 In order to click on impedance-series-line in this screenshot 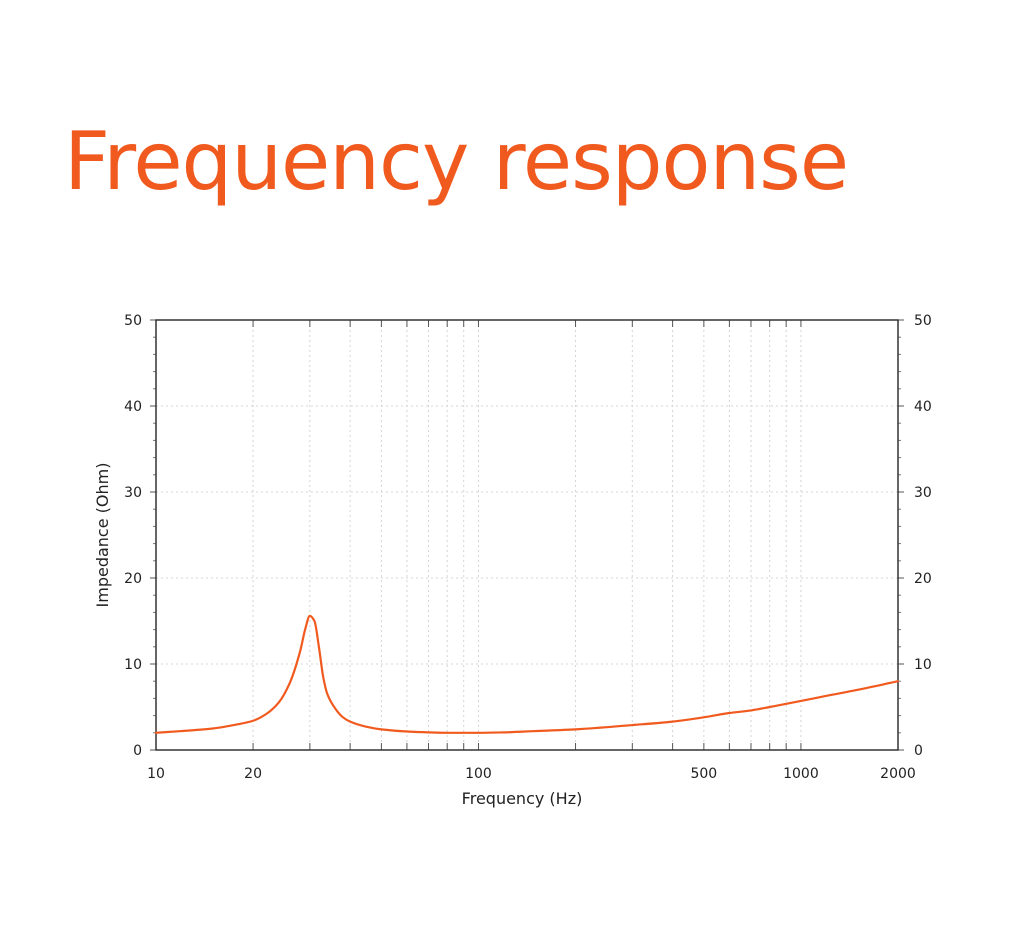, I will do `click(527, 674)`.